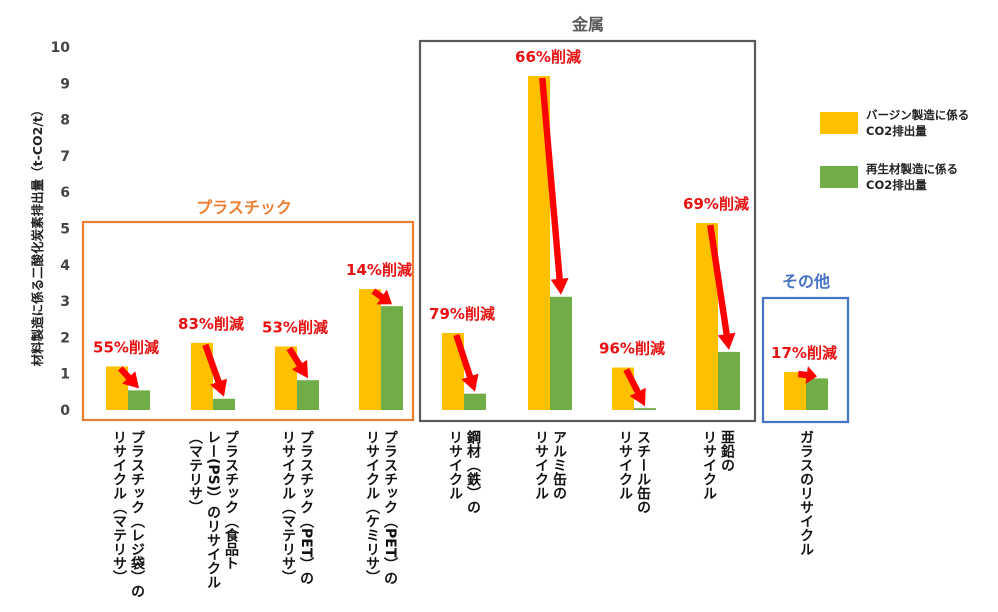 The height and width of the screenshot is (612, 998). What do you see at coordinates (379, 270) in the screenshot?
I see `reduction-label: 14%削減` at bounding box center [379, 270].